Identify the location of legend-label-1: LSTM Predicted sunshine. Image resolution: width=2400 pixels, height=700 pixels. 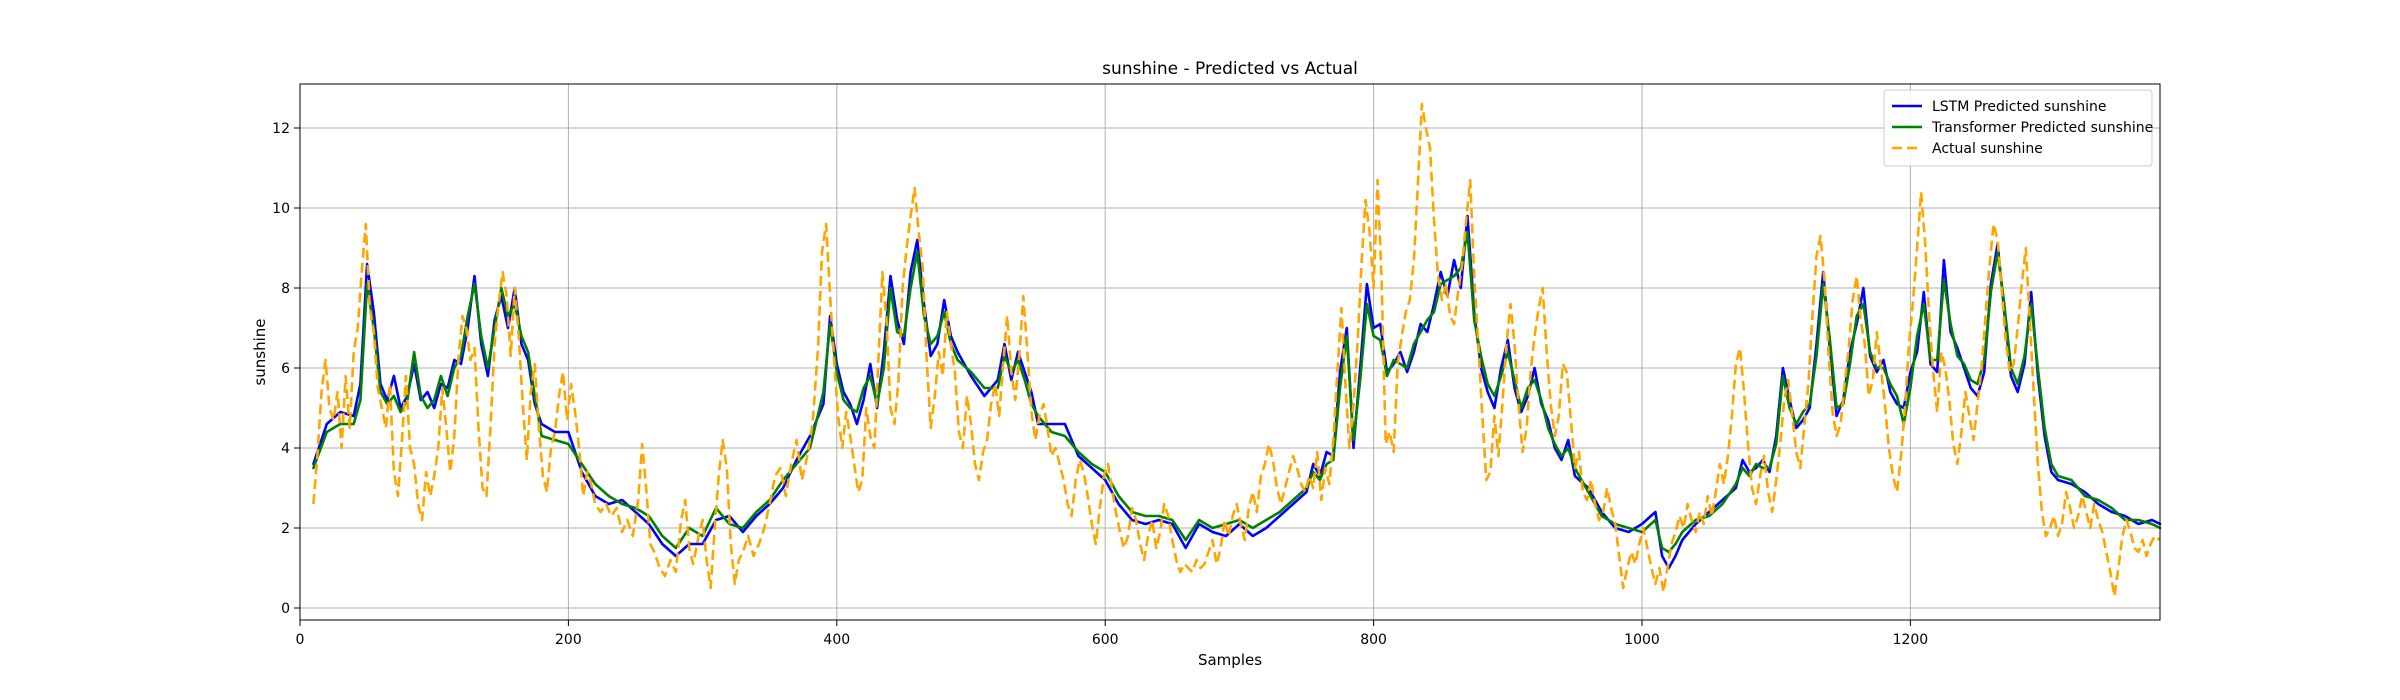
(2019, 107).